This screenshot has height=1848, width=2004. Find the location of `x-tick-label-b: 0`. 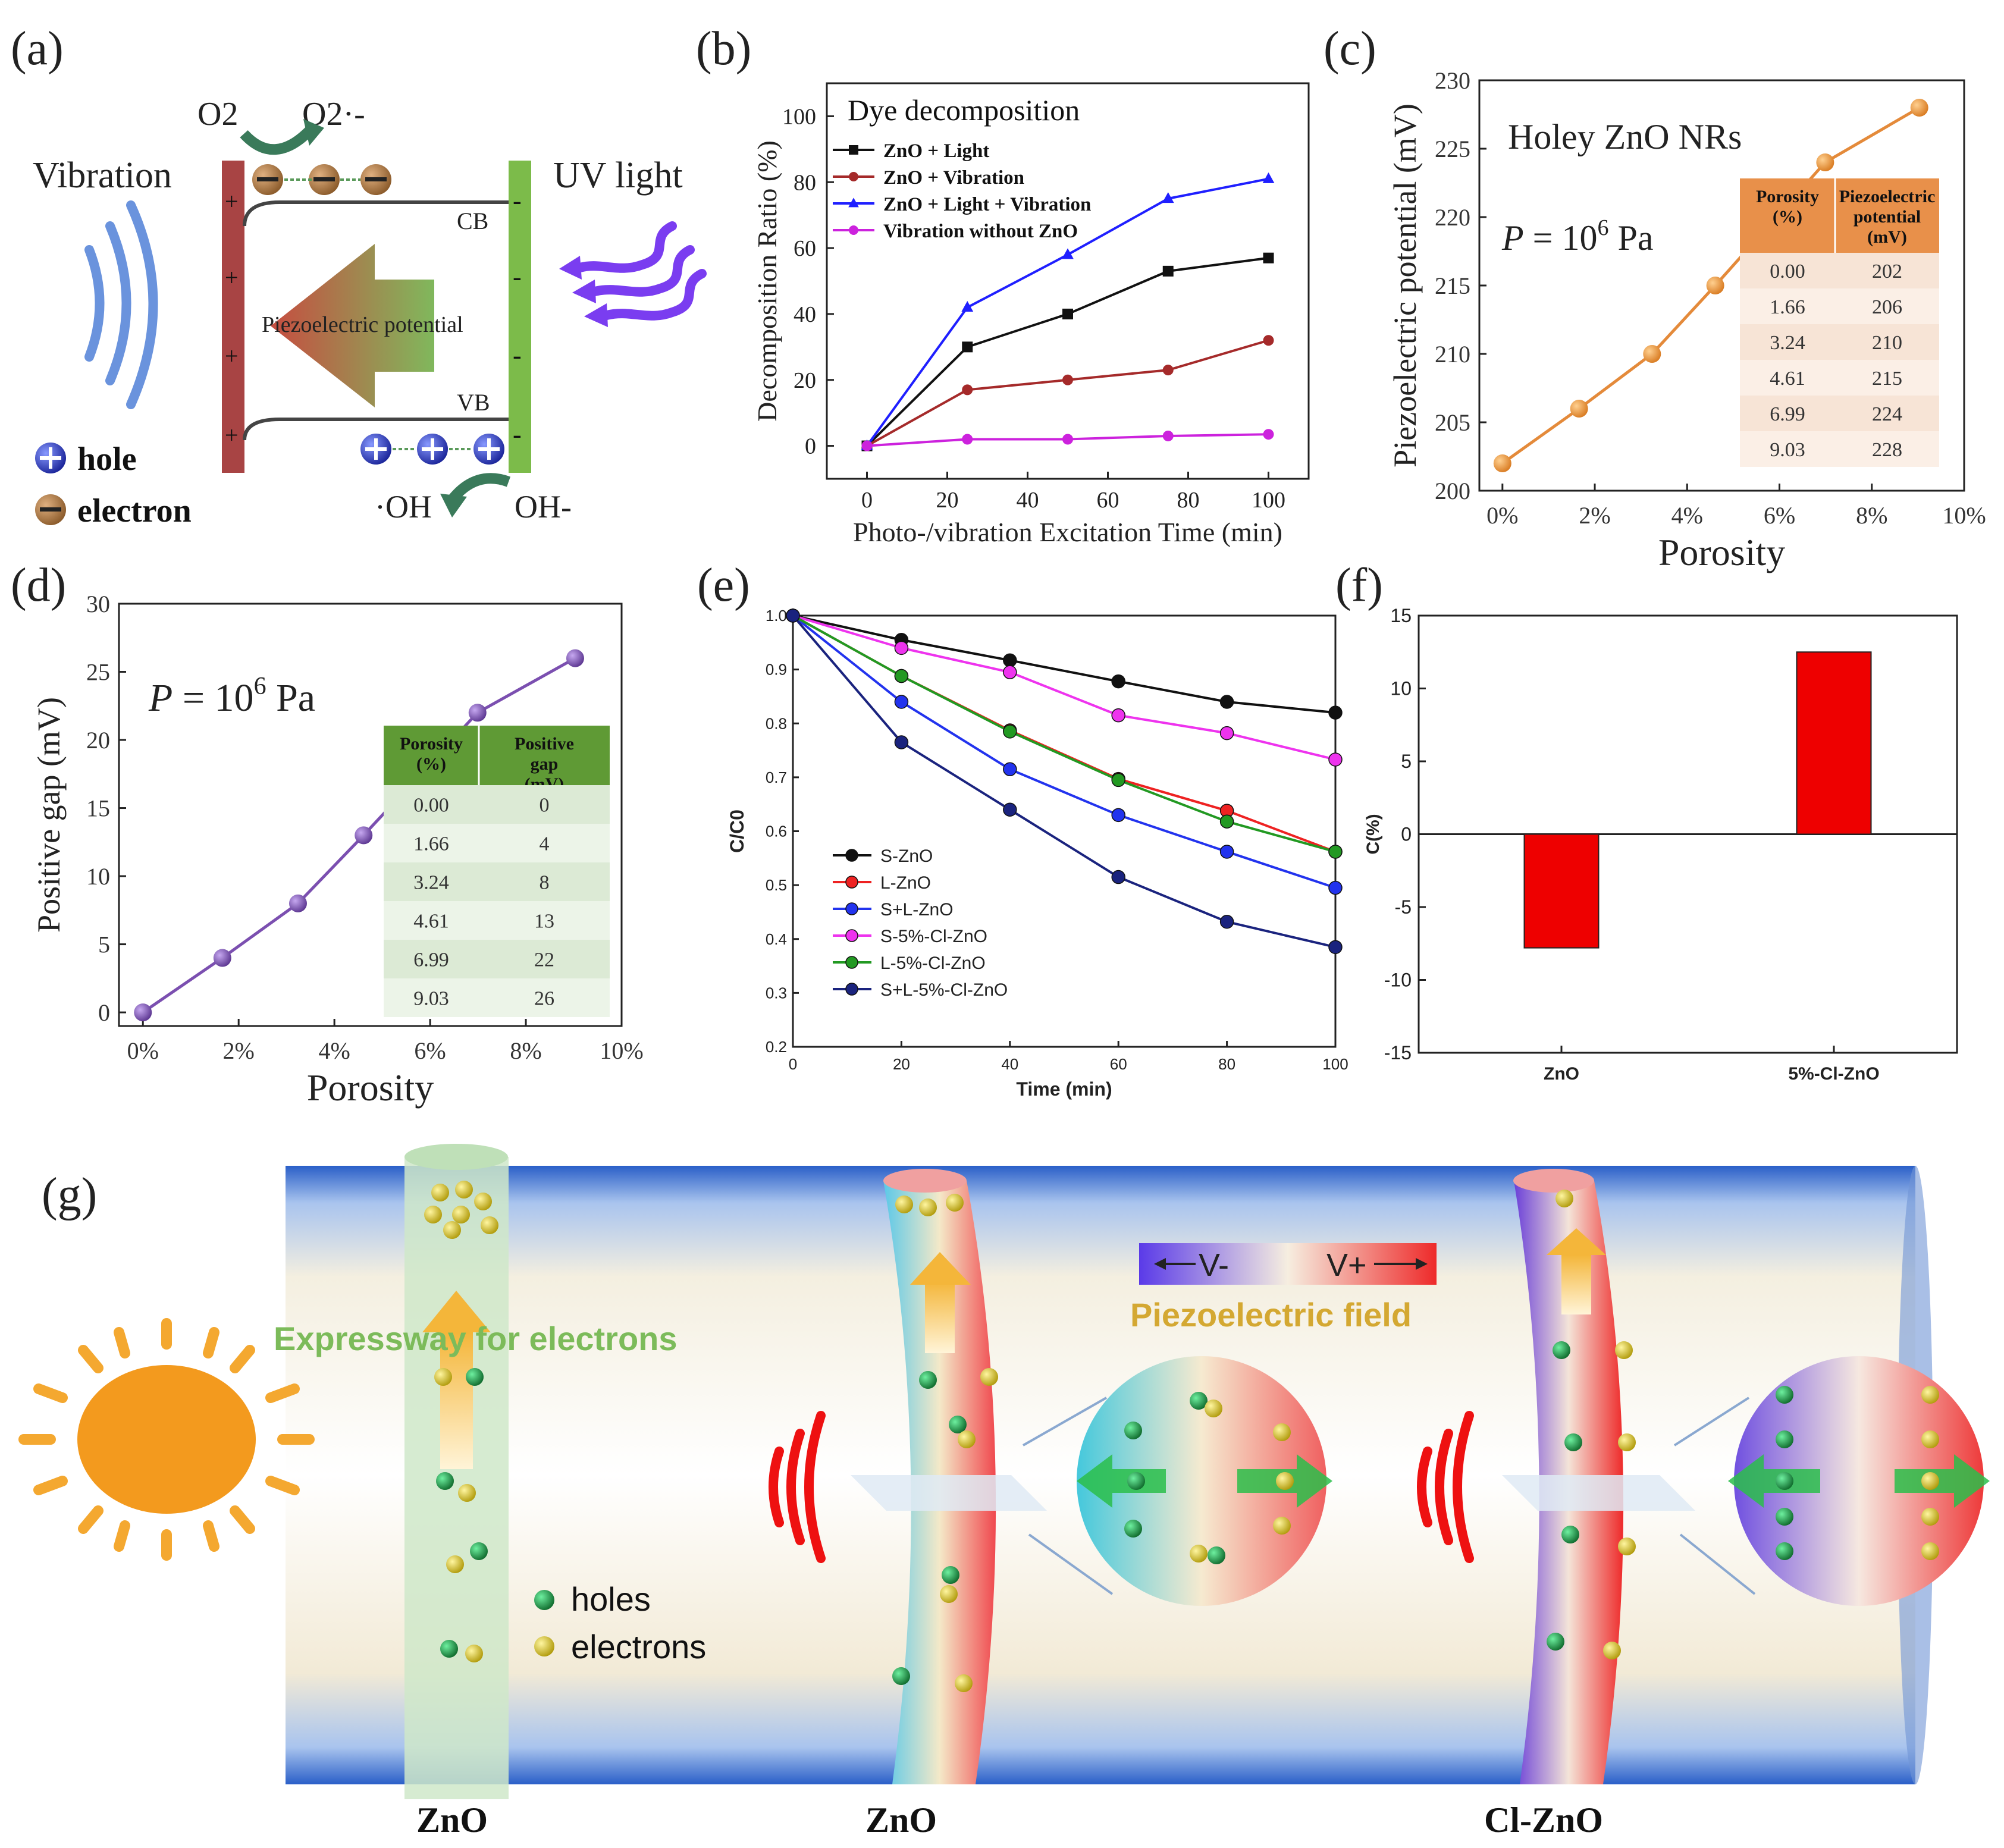

x-tick-label-b: 0 is located at coordinates (867, 500).